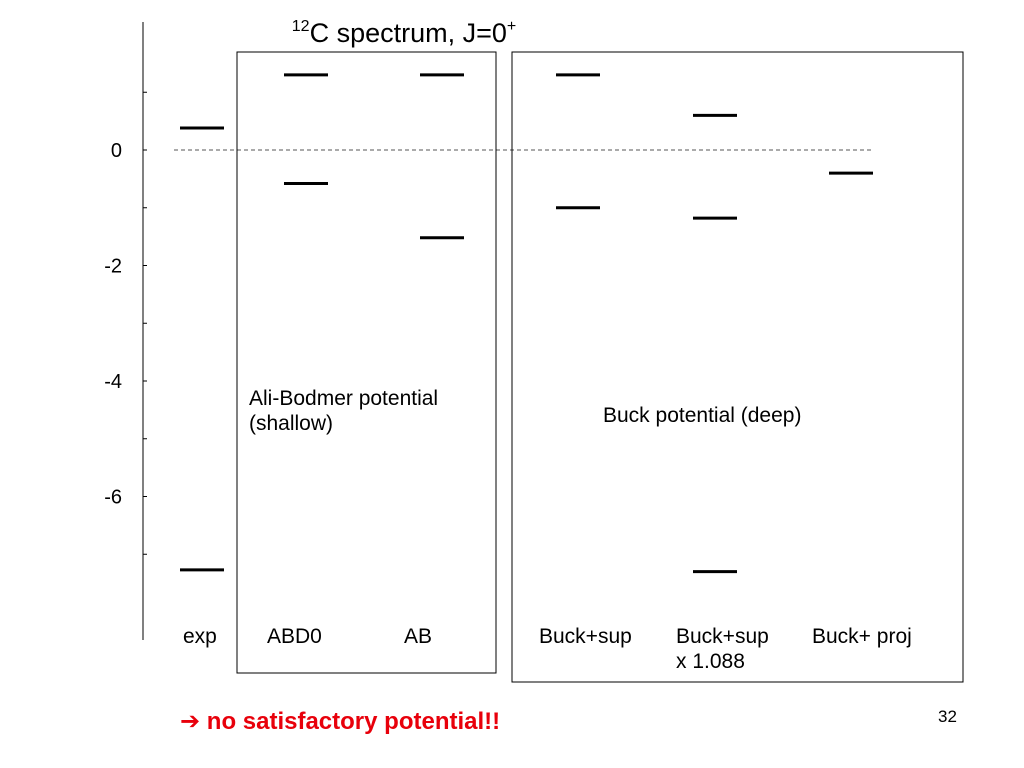  What do you see at coordinates (113, 267) in the screenshot?
I see `y-tick-label: -2` at bounding box center [113, 267].